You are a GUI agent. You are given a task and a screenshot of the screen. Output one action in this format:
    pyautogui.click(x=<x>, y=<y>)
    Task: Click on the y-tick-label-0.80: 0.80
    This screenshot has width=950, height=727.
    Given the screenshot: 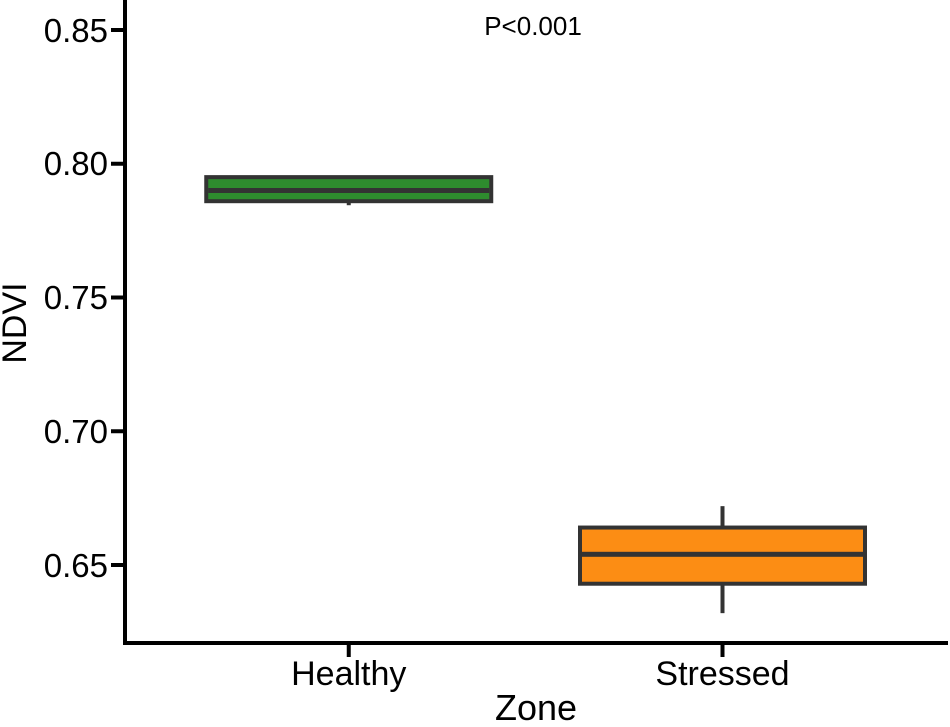 What is the action you would take?
    pyautogui.click(x=75, y=164)
    